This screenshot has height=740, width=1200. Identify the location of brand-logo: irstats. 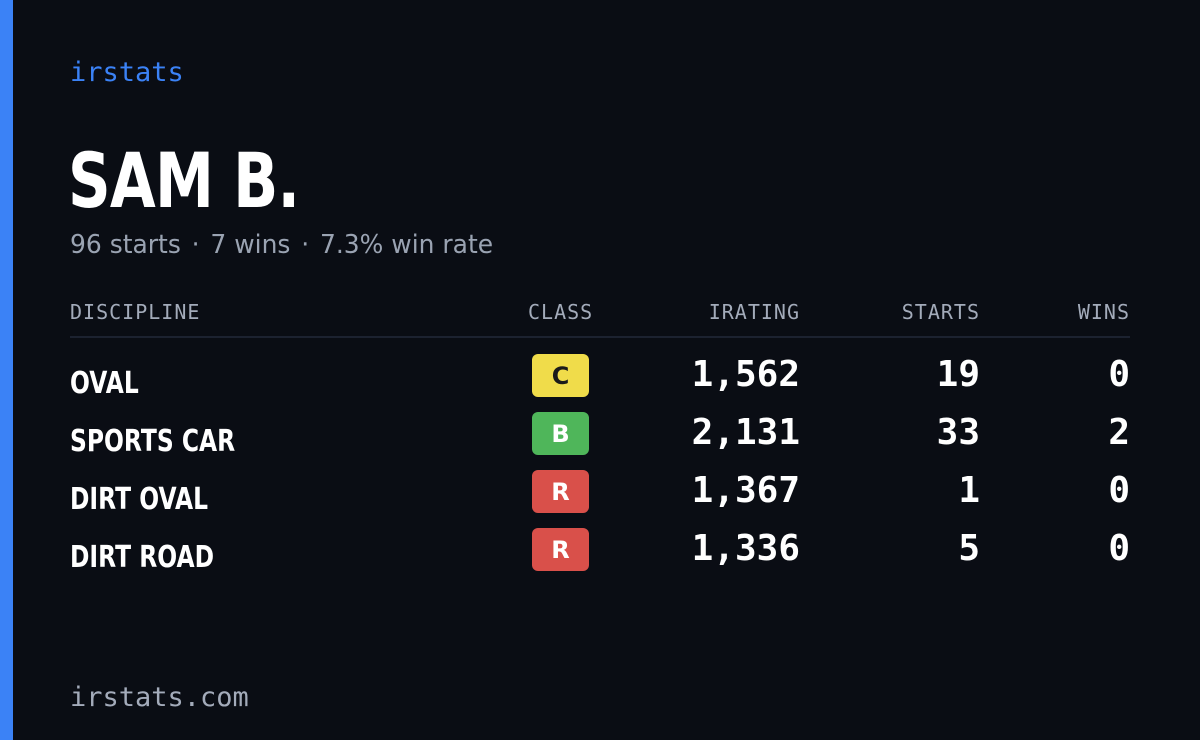
(127, 72).